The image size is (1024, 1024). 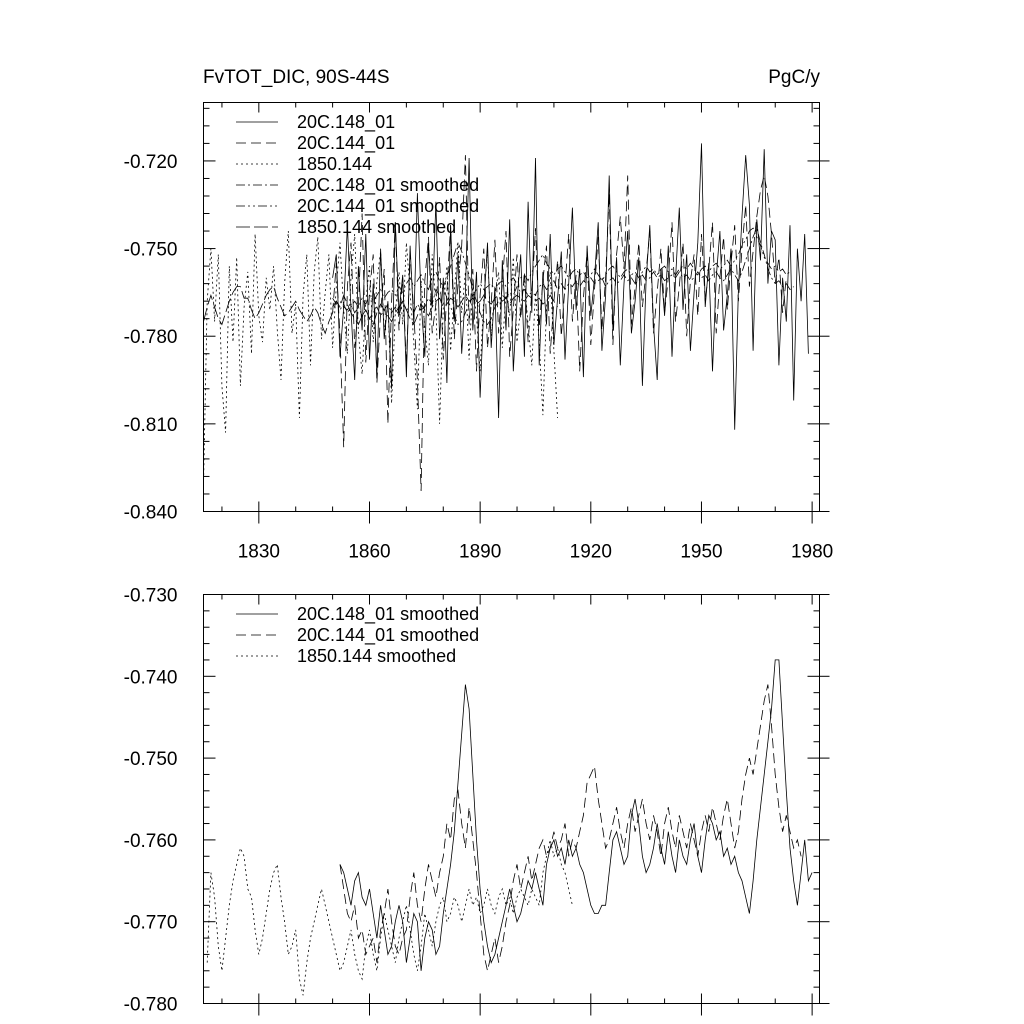 What do you see at coordinates (151, 425) in the screenshot?
I see `y-tick-label: -0.810` at bounding box center [151, 425].